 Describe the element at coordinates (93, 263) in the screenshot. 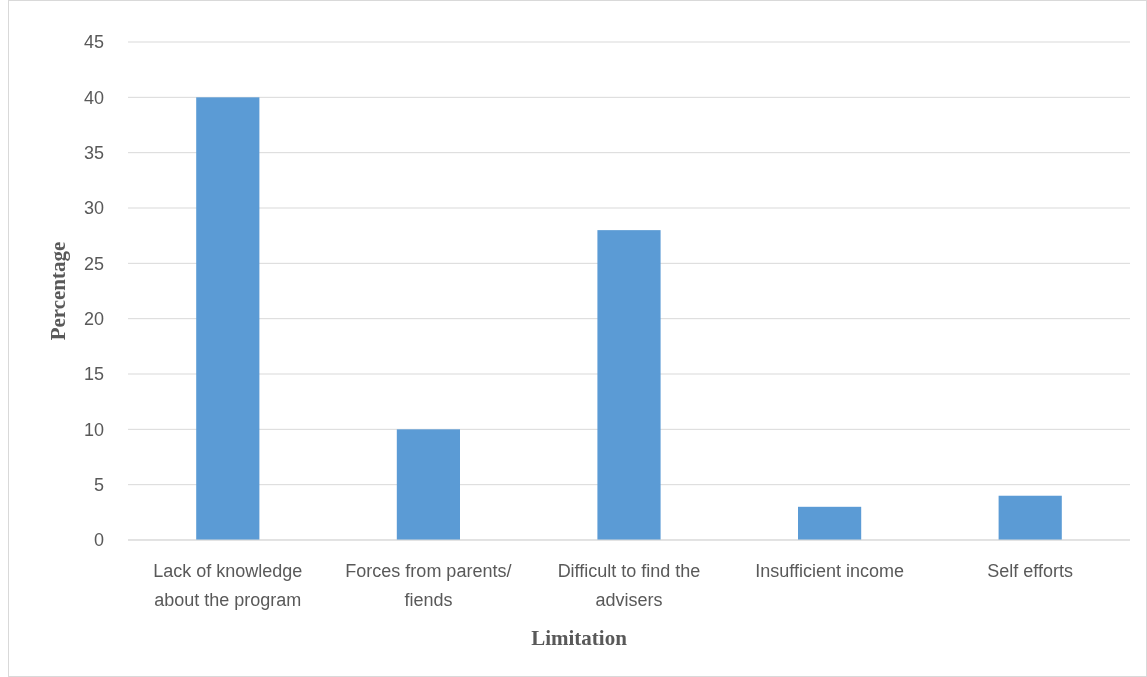

I see `y-tick-label: 25` at that location.